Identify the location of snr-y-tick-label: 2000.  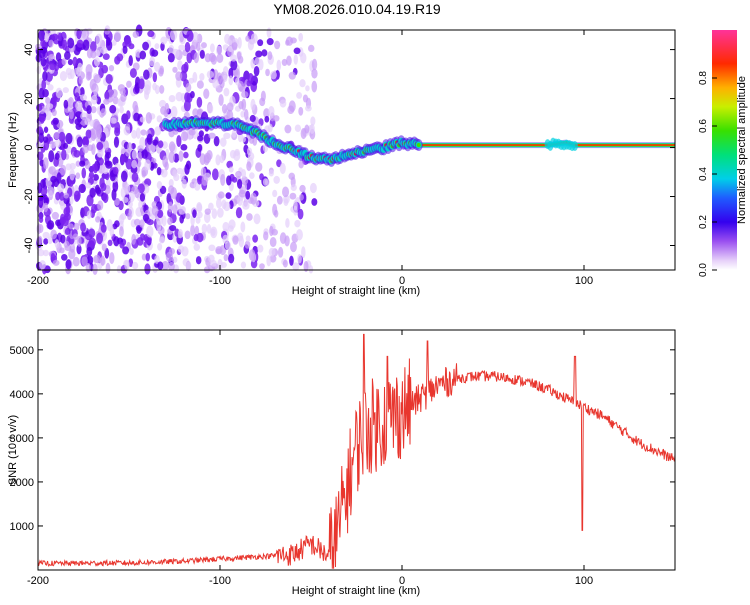
(22, 483).